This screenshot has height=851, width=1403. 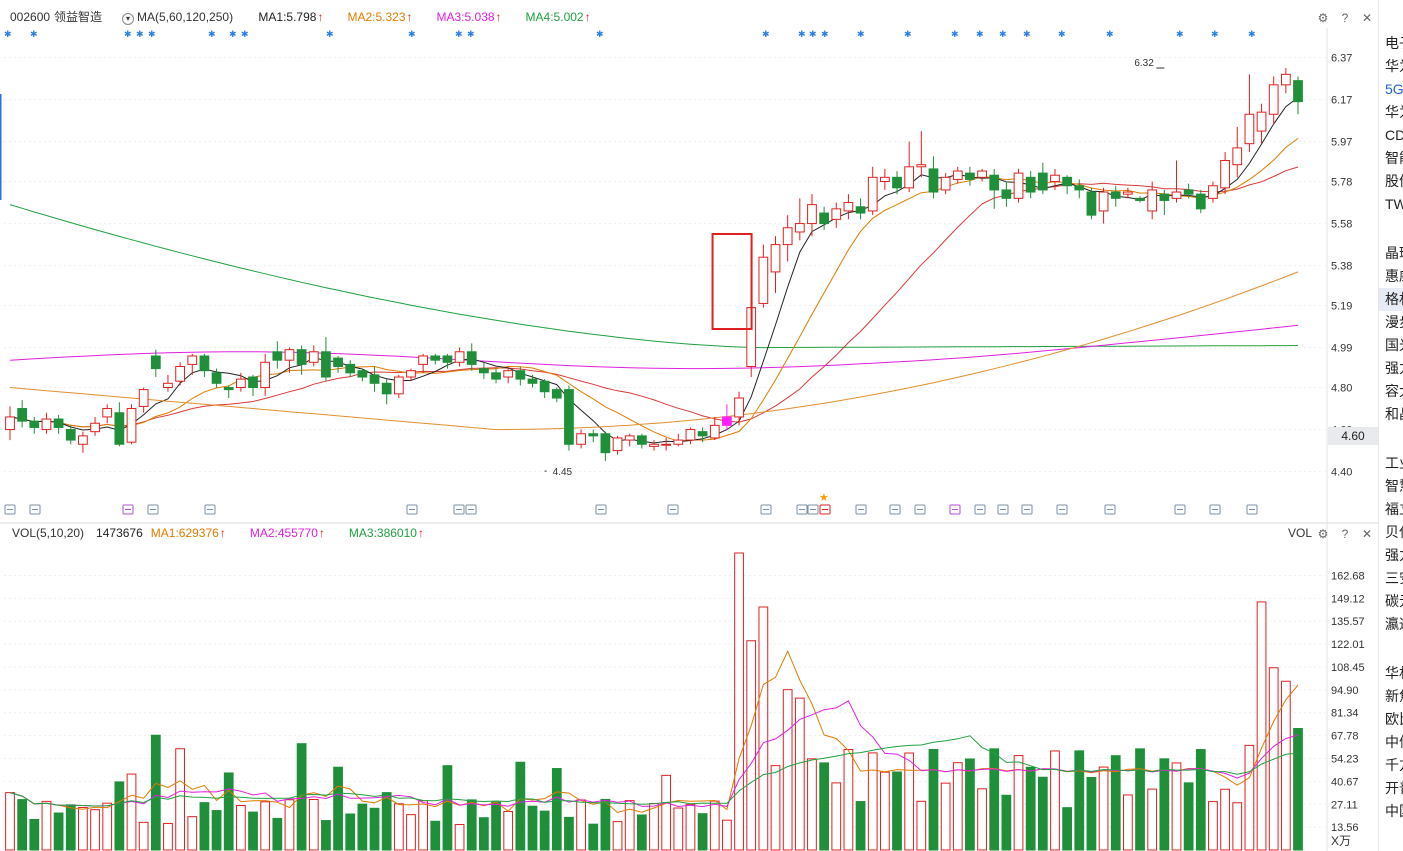 I want to click on sidebar-stock-group2-5: 强力, so click(x=1394, y=368).